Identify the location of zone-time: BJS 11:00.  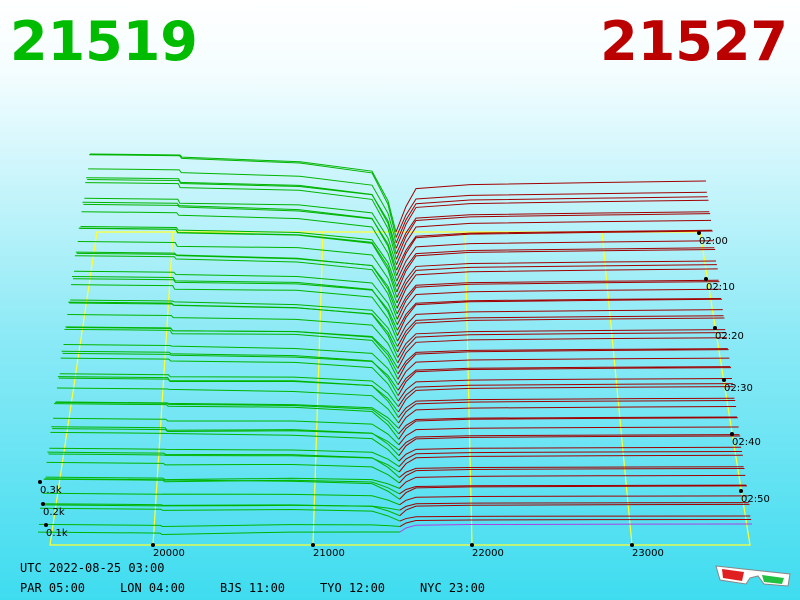
(252, 588).